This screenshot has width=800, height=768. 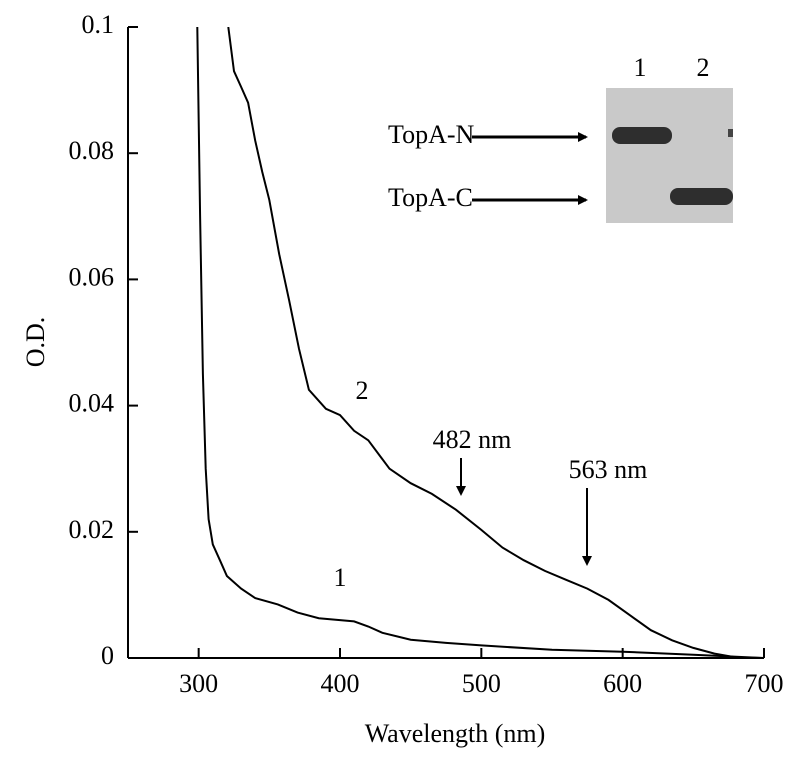 What do you see at coordinates (622, 683) in the screenshot?
I see `x-tick-label: 600` at bounding box center [622, 683].